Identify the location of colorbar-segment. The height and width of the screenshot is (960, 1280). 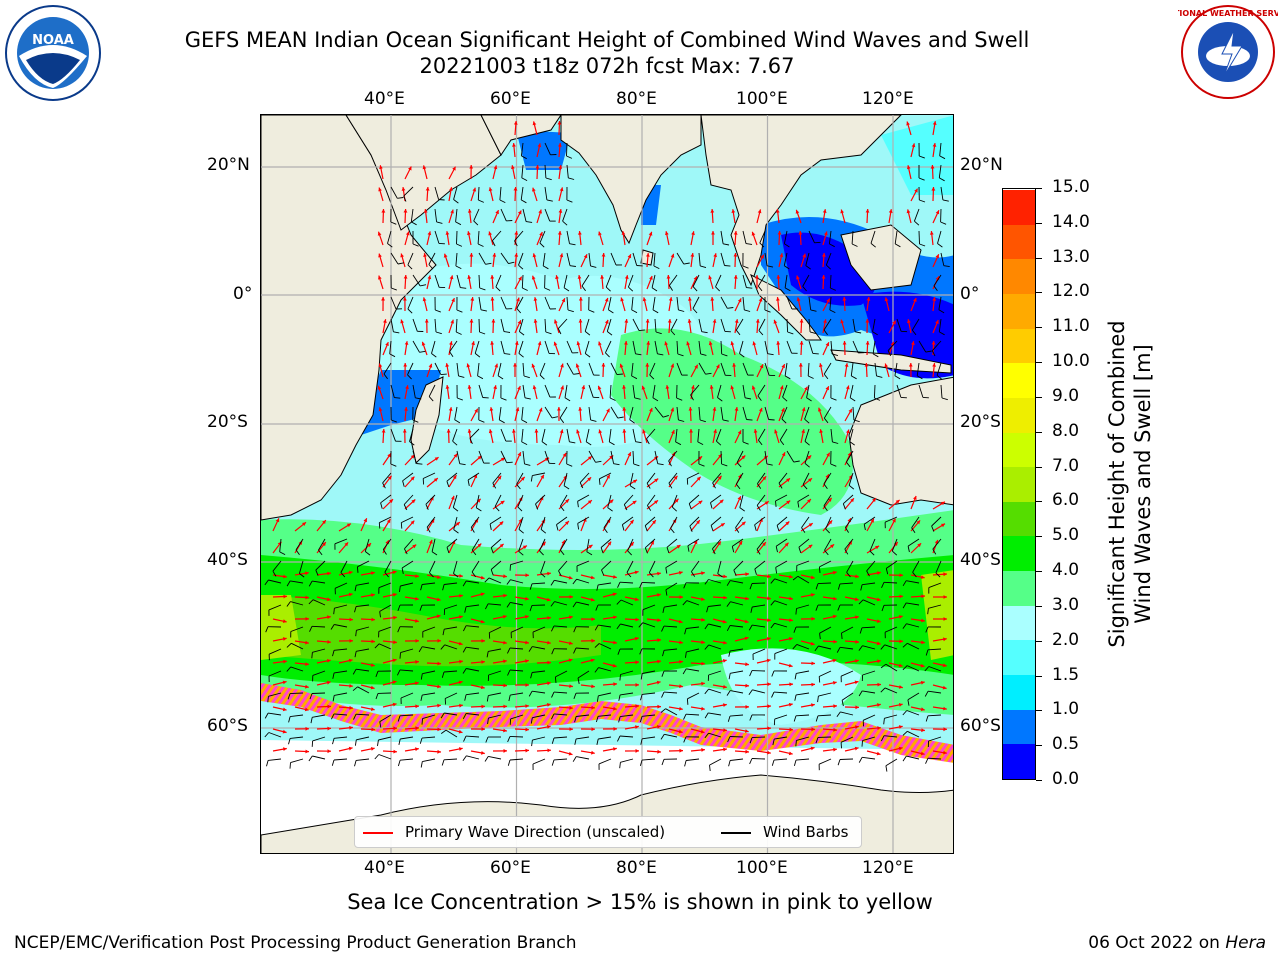
(1019, 311).